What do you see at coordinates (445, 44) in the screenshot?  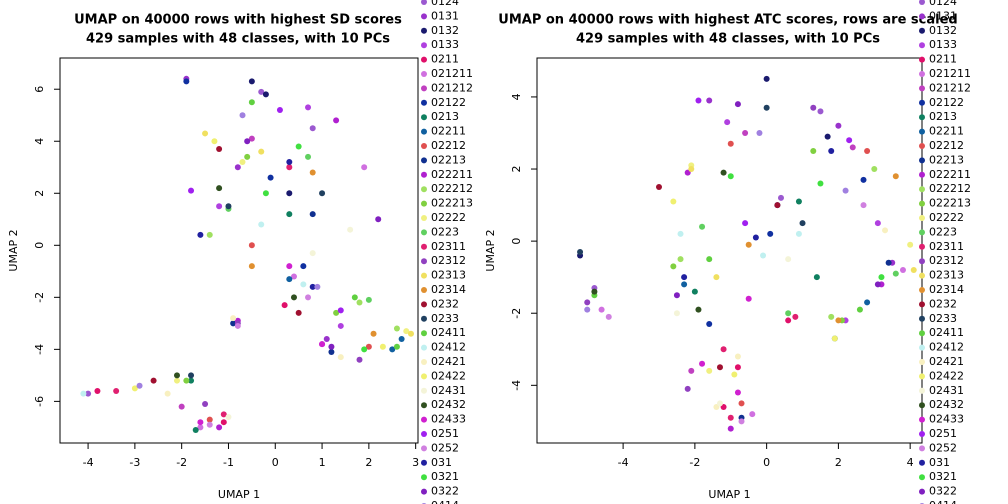 I see `legend-label: 0133` at bounding box center [445, 44].